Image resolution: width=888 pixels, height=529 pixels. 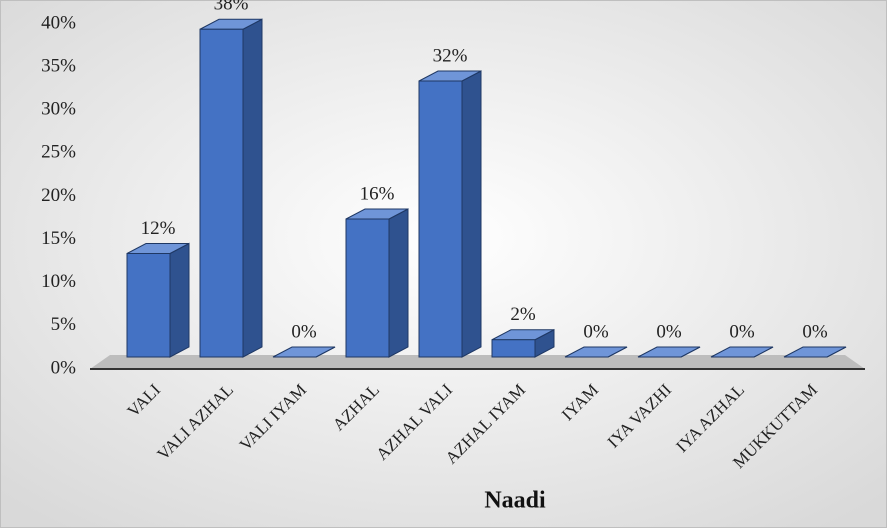 I want to click on y-tick-label: 40%, so click(x=58, y=22).